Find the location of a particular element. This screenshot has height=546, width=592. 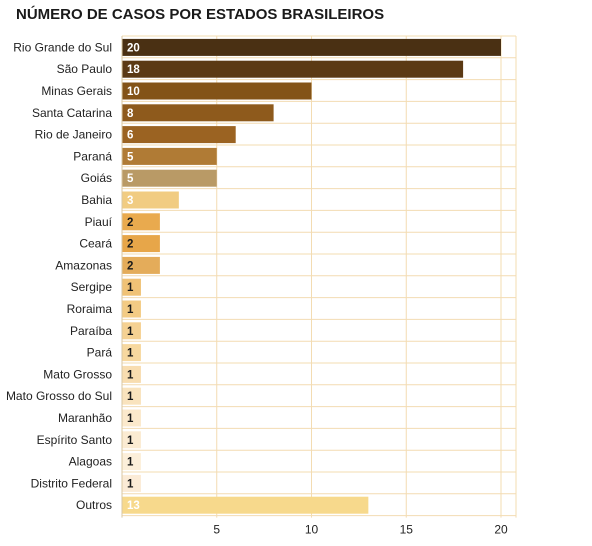

chart-title: NÚMERO DE CASOS POR ESTADOS BRASILEIROS is located at coordinates (200, 14).